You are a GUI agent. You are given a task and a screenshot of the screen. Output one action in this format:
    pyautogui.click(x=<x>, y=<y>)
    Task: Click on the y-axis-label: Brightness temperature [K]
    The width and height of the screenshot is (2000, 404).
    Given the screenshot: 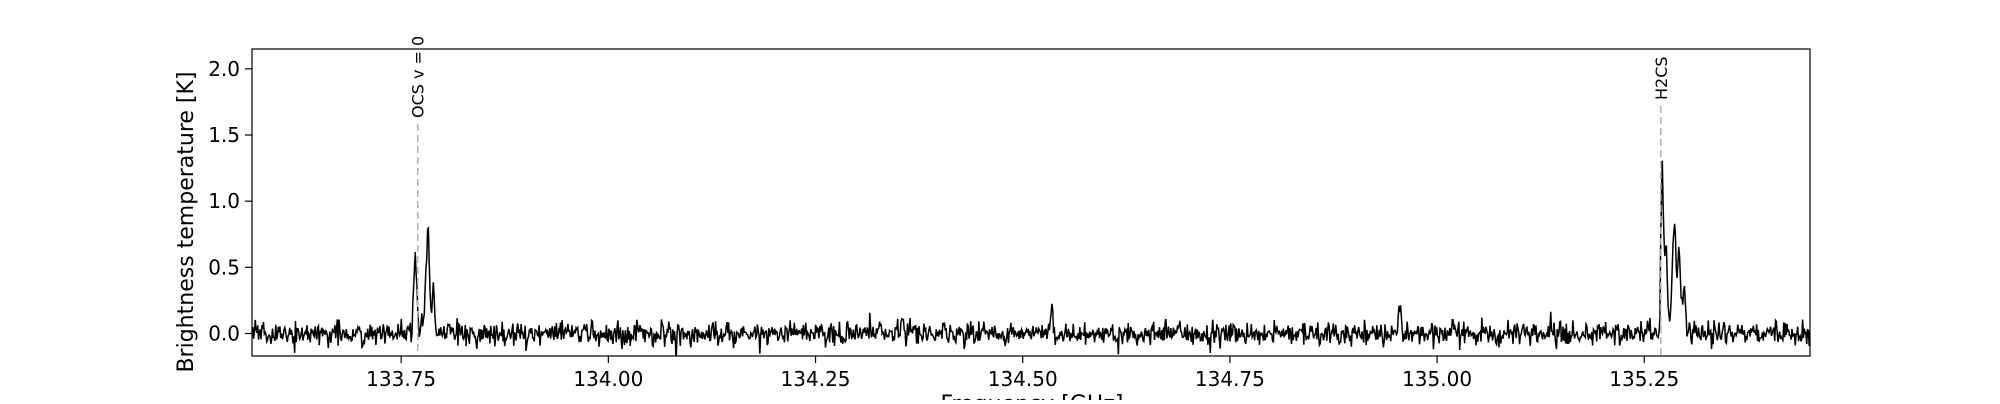 What is the action you would take?
    pyautogui.click(x=186, y=221)
    